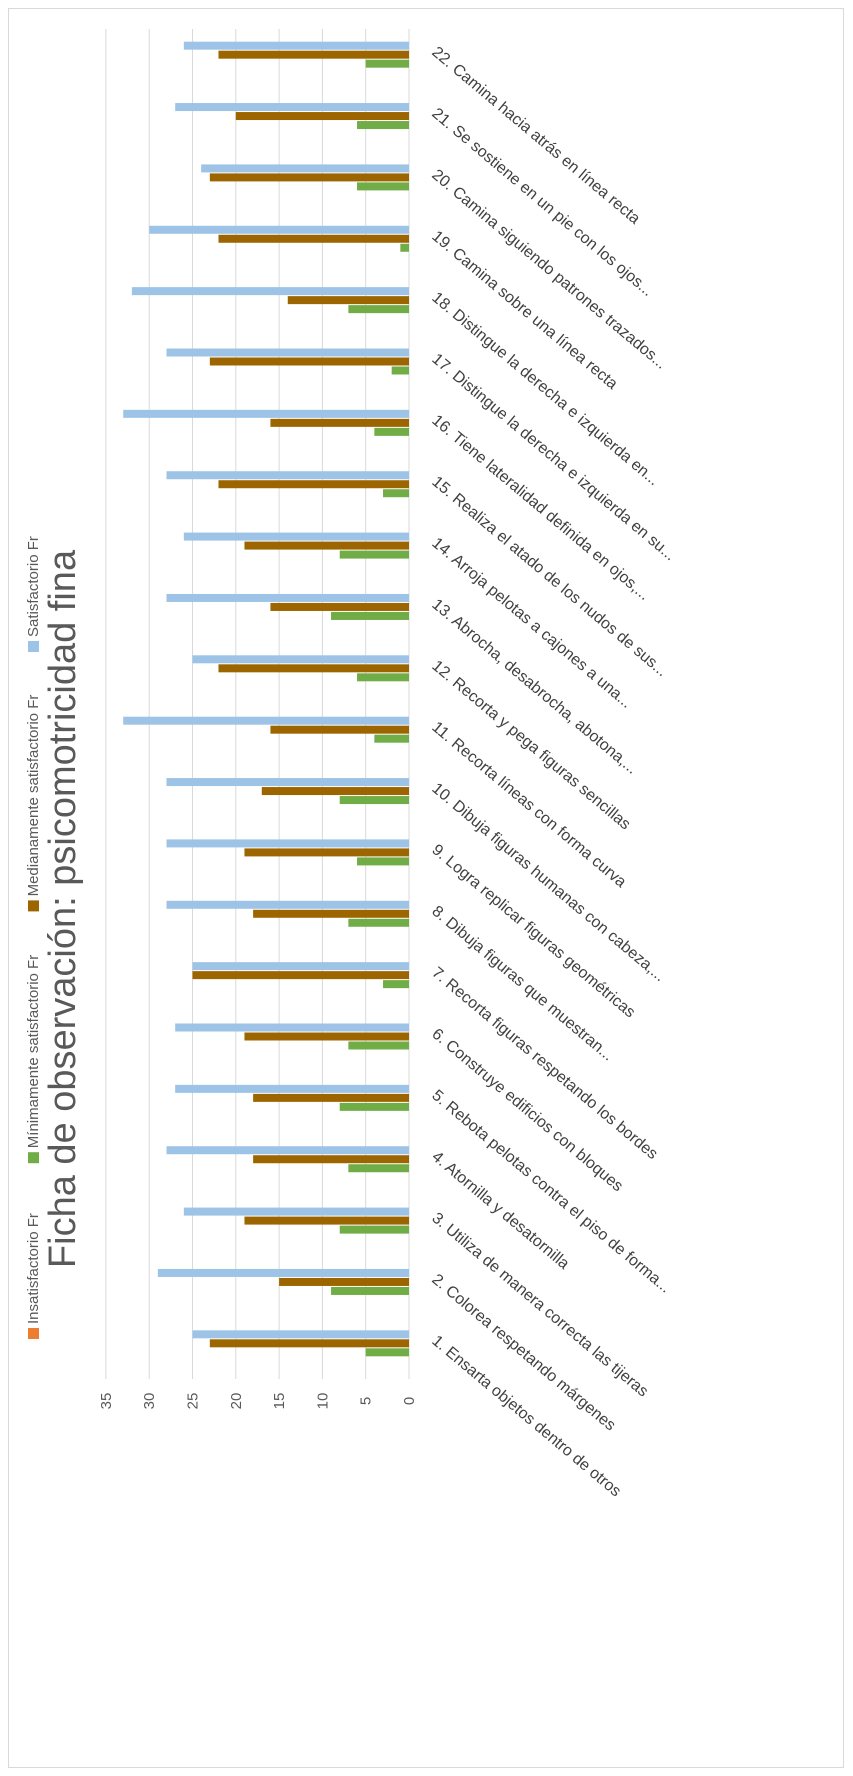 The height and width of the screenshot is (1776, 853). What do you see at coordinates (366, 1401) in the screenshot?
I see `tick-label: 5` at bounding box center [366, 1401].